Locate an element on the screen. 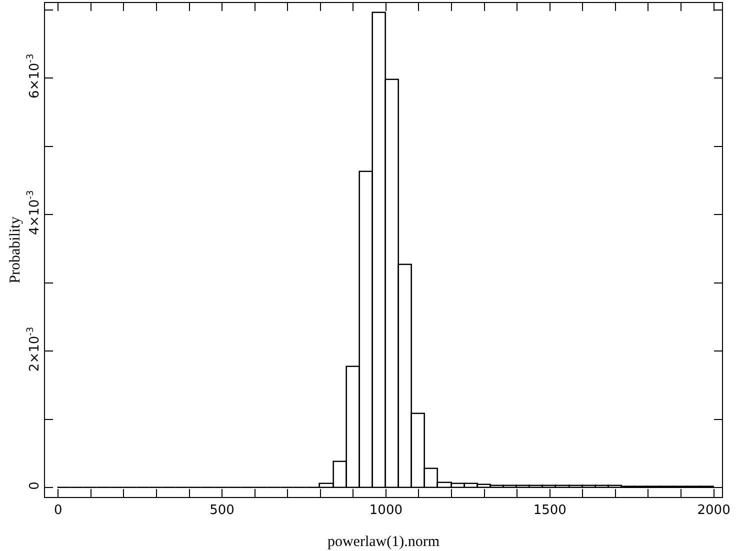 The width and height of the screenshot is (740, 551). x-tick-label: 1000 is located at coordinates (386, 510).